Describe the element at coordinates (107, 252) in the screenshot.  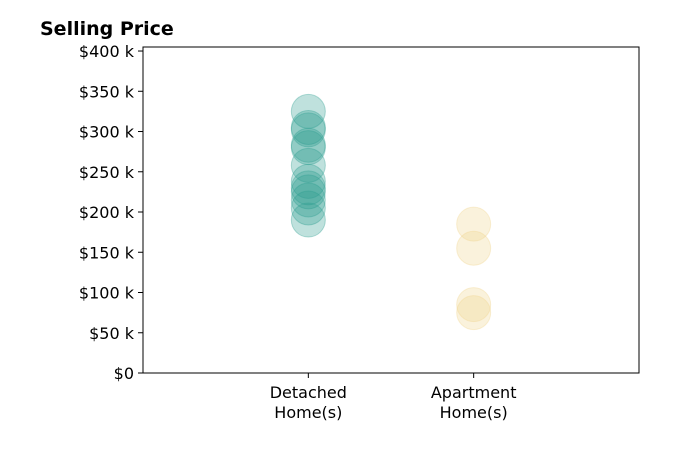
I see `y-tick-label: $150 k` at that location.